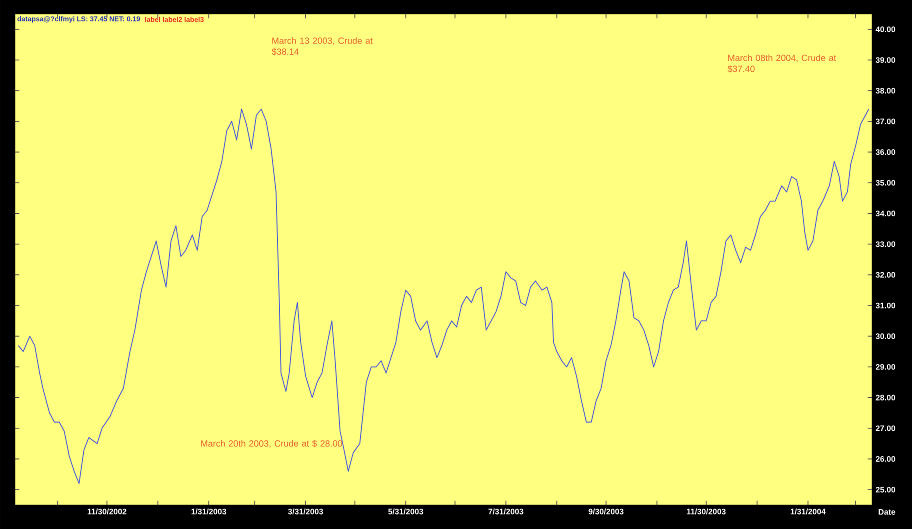 The width and height of the screenshot is (912, 529). What do you see at coordinates (271, 444) in the screenshot?
I see `annotation: March 20th 2003, Crude at $ 28.00` at bounding box center [271, 444].